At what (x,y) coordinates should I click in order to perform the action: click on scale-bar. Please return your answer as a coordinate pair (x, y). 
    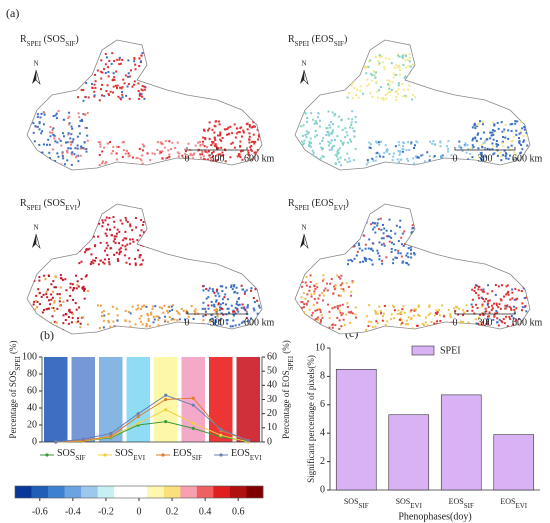
    Looking at the image, I should click on (217, 313).